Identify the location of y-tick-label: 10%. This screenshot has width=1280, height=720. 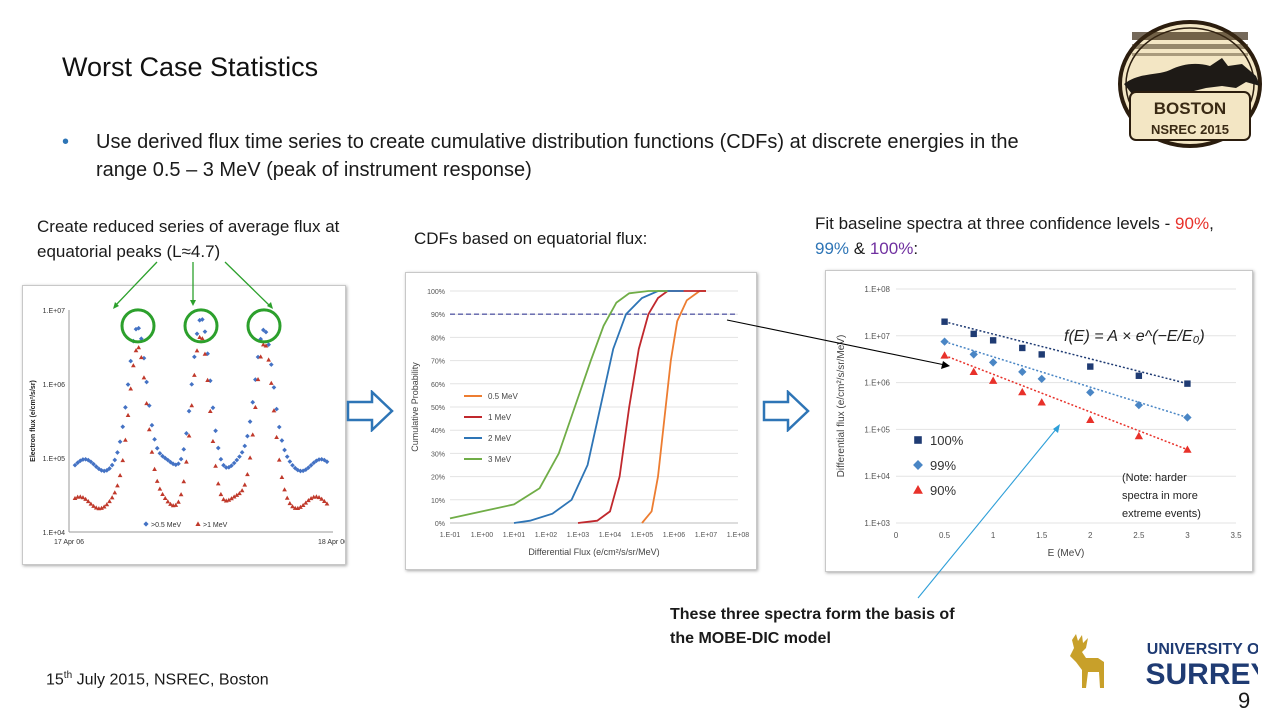
(438, 501).